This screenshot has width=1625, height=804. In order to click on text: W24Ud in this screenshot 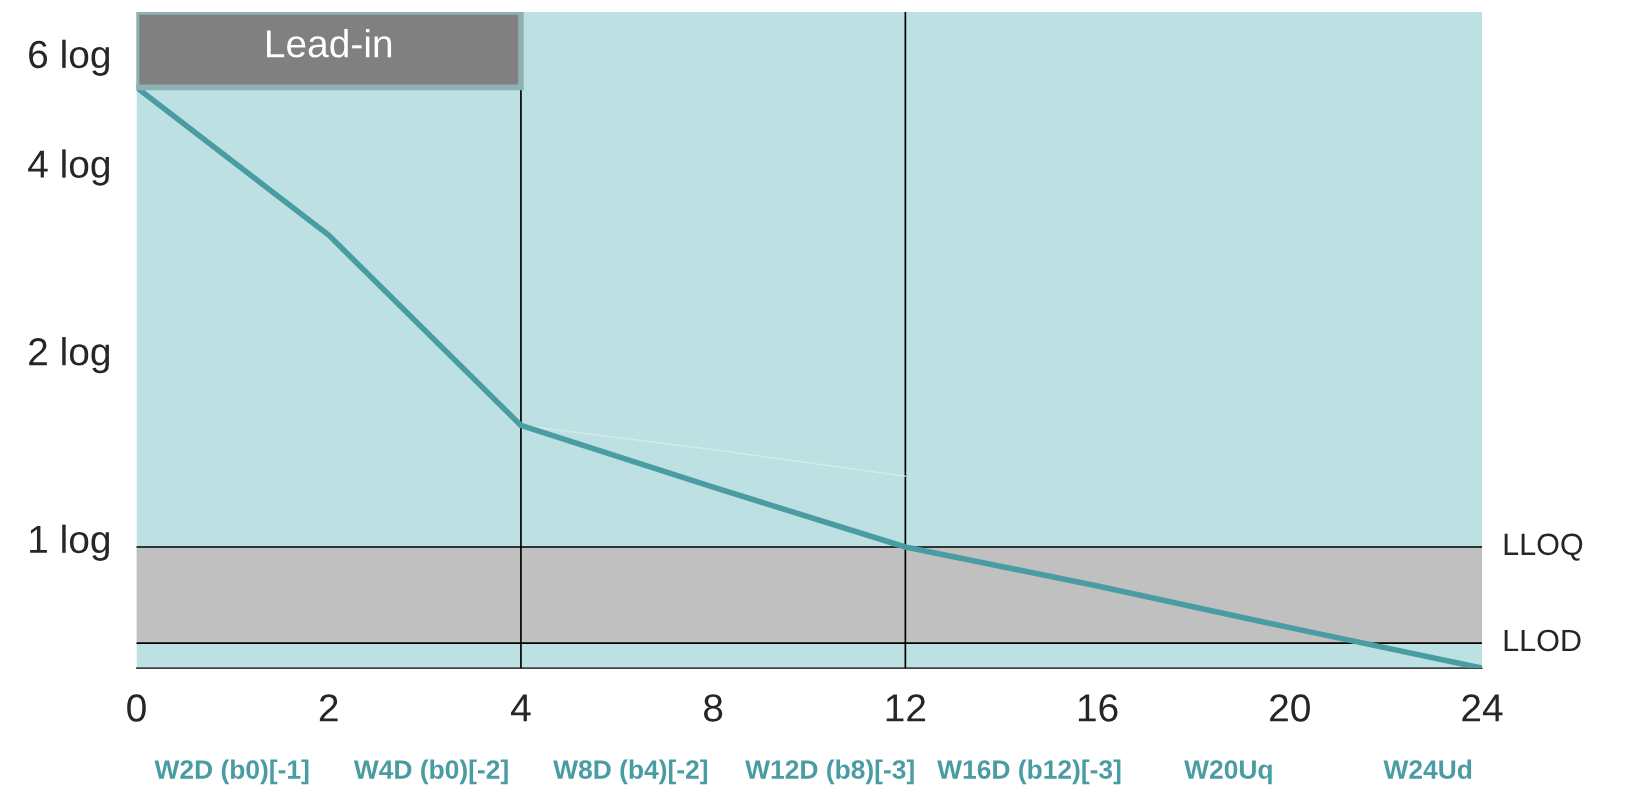, I will do `click(1427, 769)`.